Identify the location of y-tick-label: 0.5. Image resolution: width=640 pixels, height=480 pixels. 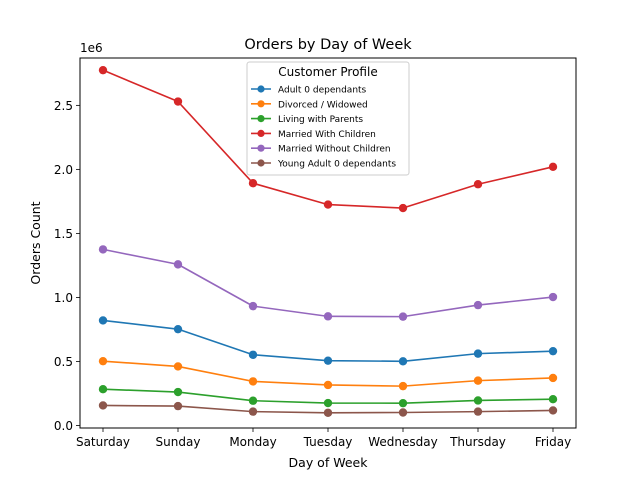
(63, 362).